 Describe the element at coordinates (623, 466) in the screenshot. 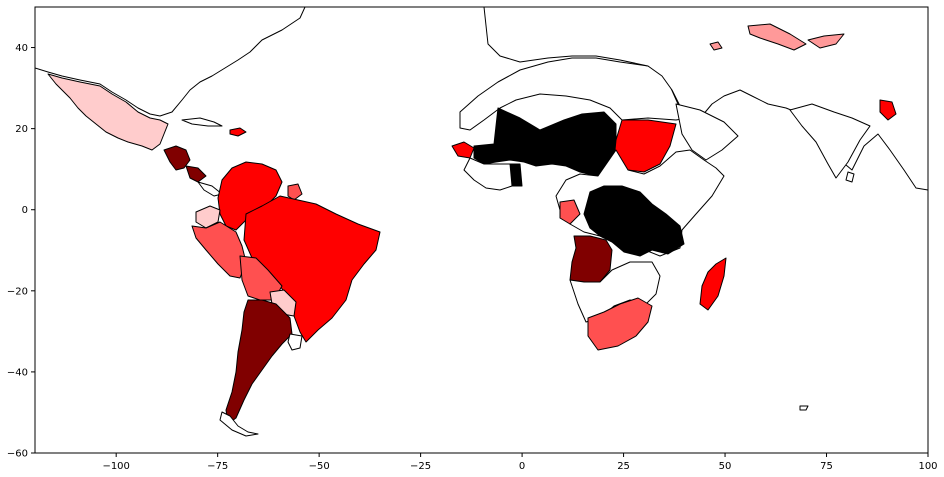

I see `x-tick-label: 25` at that location.